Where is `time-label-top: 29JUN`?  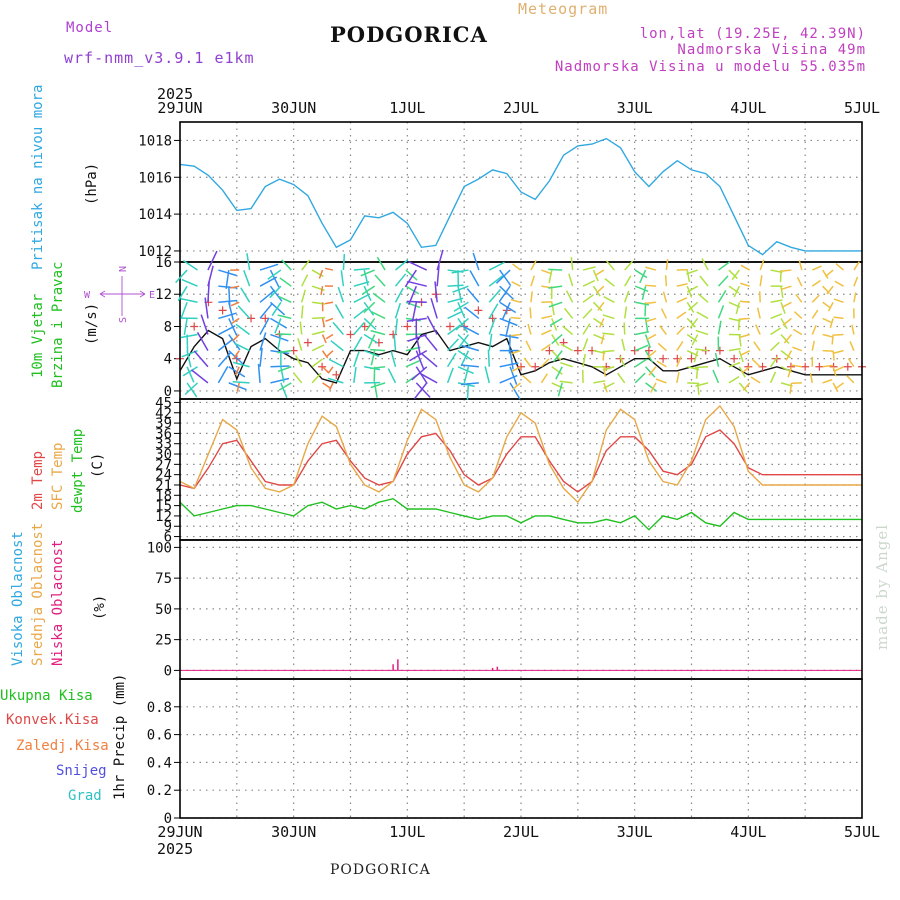 time-label-top: 29JUN is located at coordinates (179, 108).